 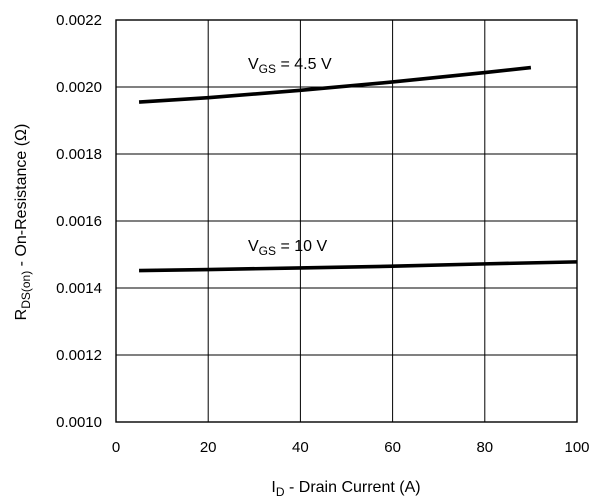 What do you see at coordinates (300, 447) in the screenshot?
I see `x-tick-label: 40` at bounding box center [300, 447].